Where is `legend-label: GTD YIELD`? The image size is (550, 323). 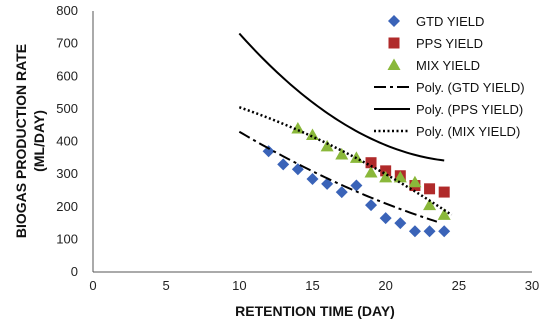 legend-label: GTD YIELD is located at coordinates (450, 21).